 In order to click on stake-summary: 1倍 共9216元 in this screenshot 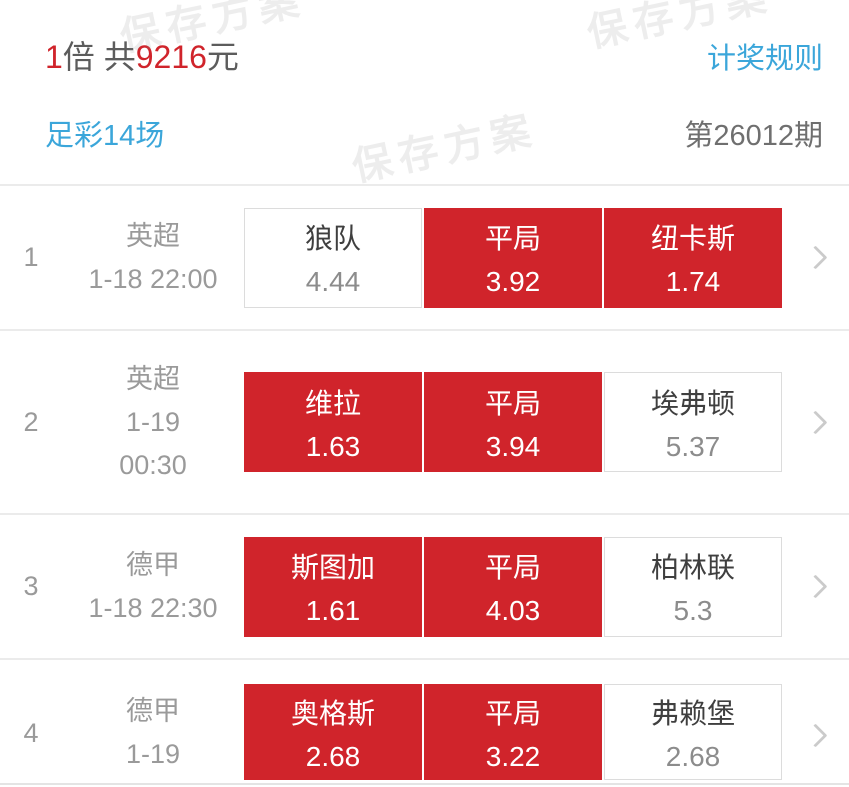, I will do `click(142, 55)`.